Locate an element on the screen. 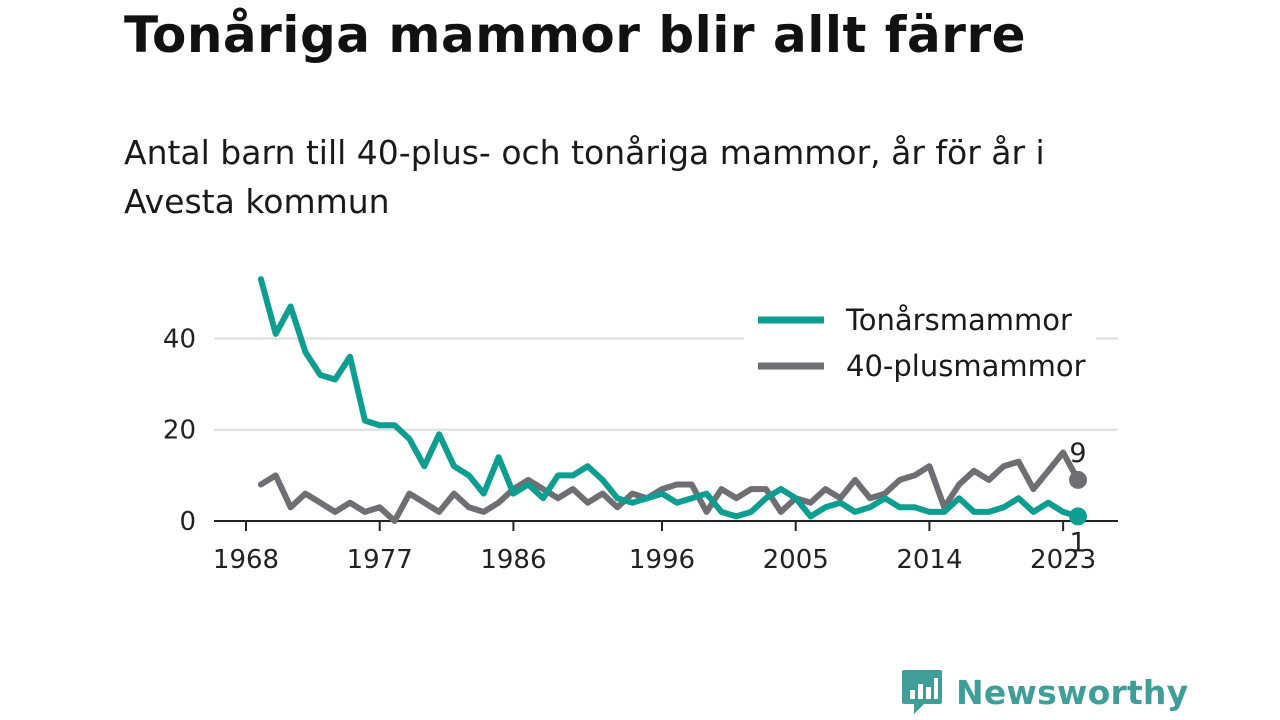 The width and height of the screenshot is (1280, 720). x-tick-label: 1986 is located at coordinates (513, 560).